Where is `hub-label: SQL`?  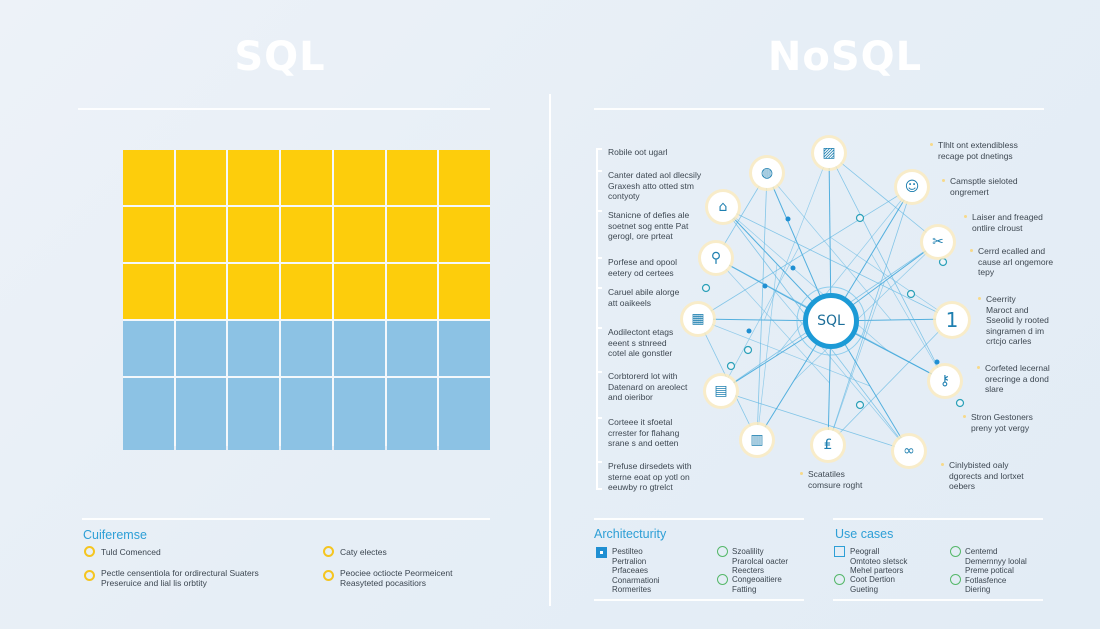 hub-label: SQL is located at coordinates (831, 321).